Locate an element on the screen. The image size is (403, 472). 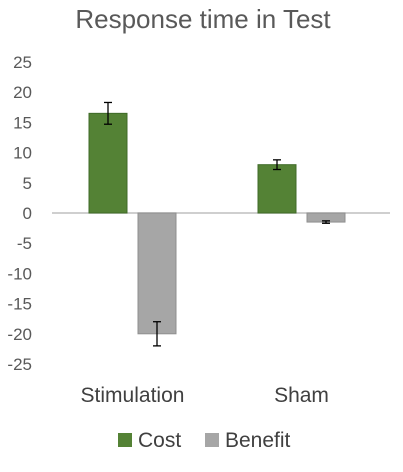
y-tick-label: -20 is located at coordinates (19, 334).